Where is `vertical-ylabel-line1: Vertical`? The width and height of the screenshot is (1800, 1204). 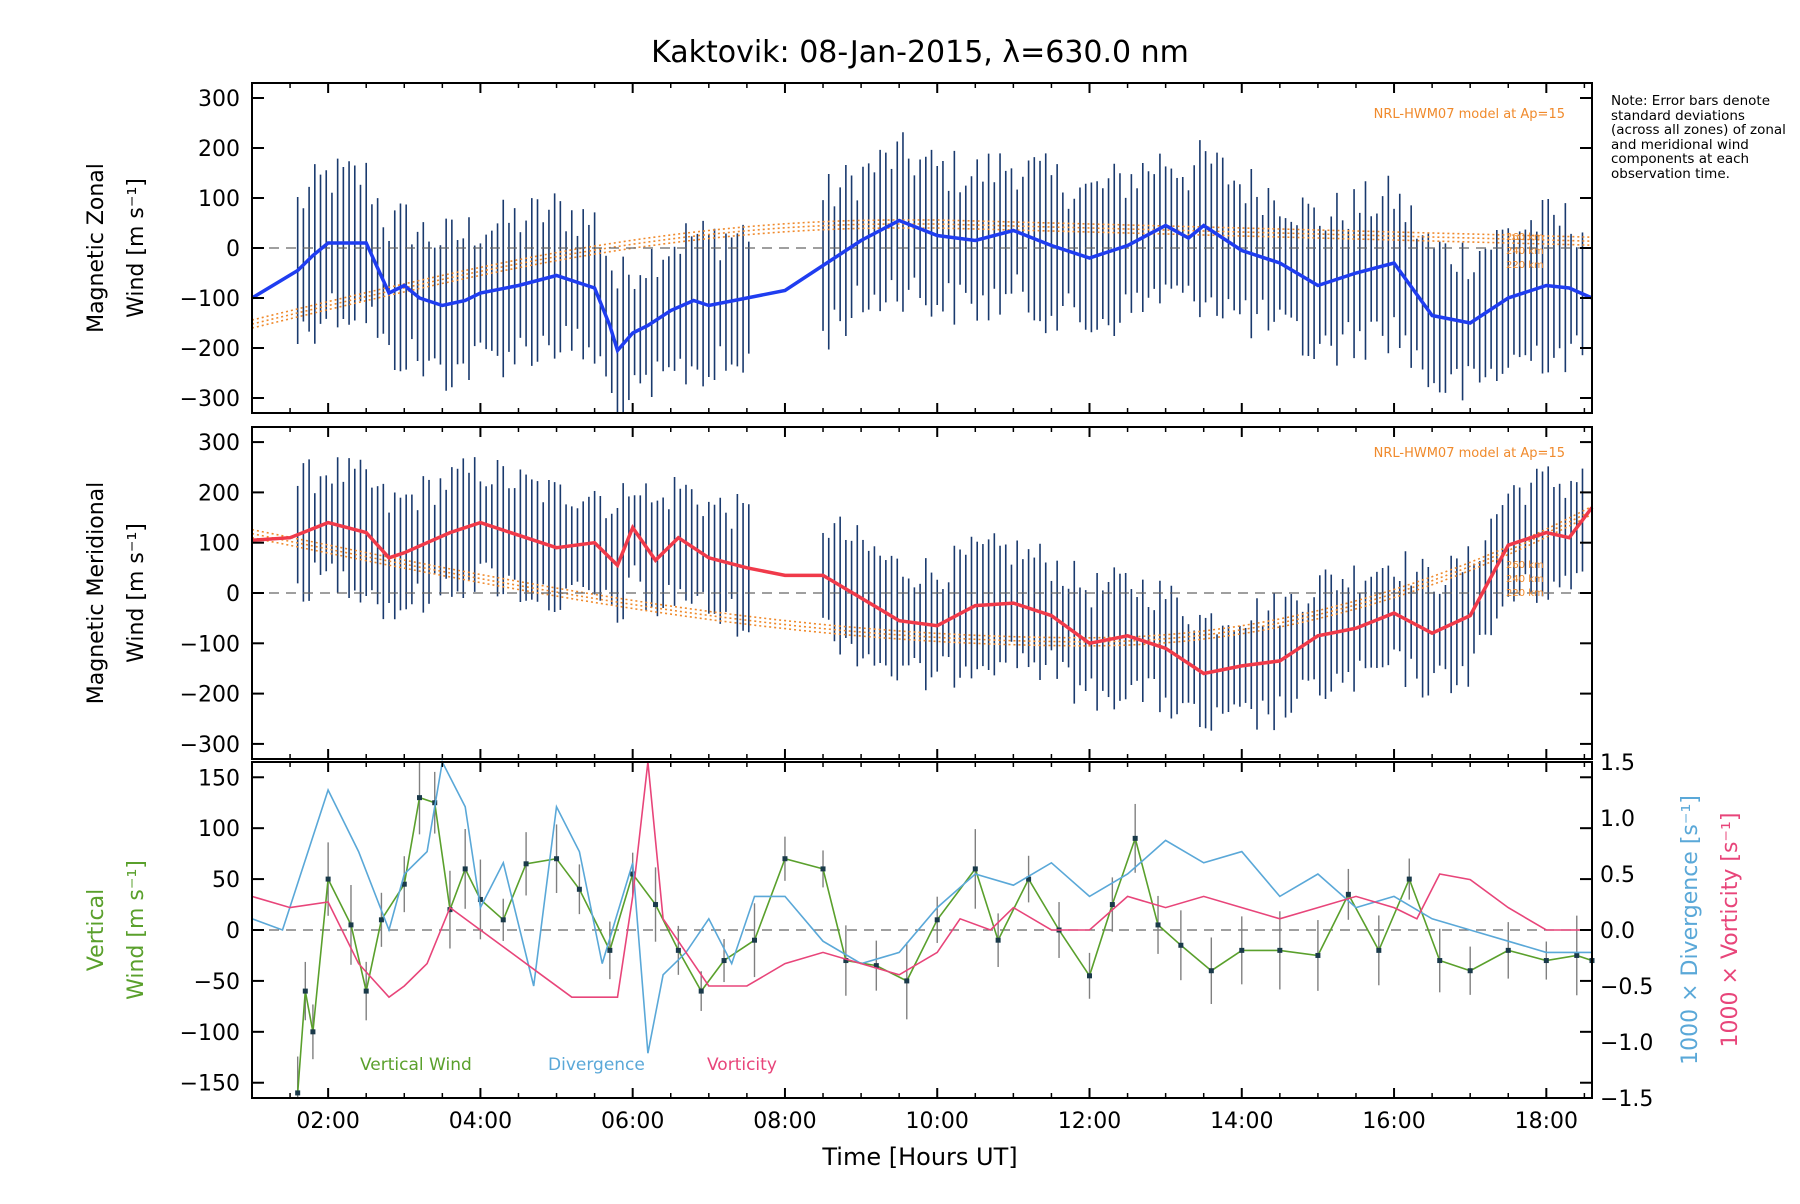
vertical-ylabel-line1: Vertical is located at coordinates (96, 930).